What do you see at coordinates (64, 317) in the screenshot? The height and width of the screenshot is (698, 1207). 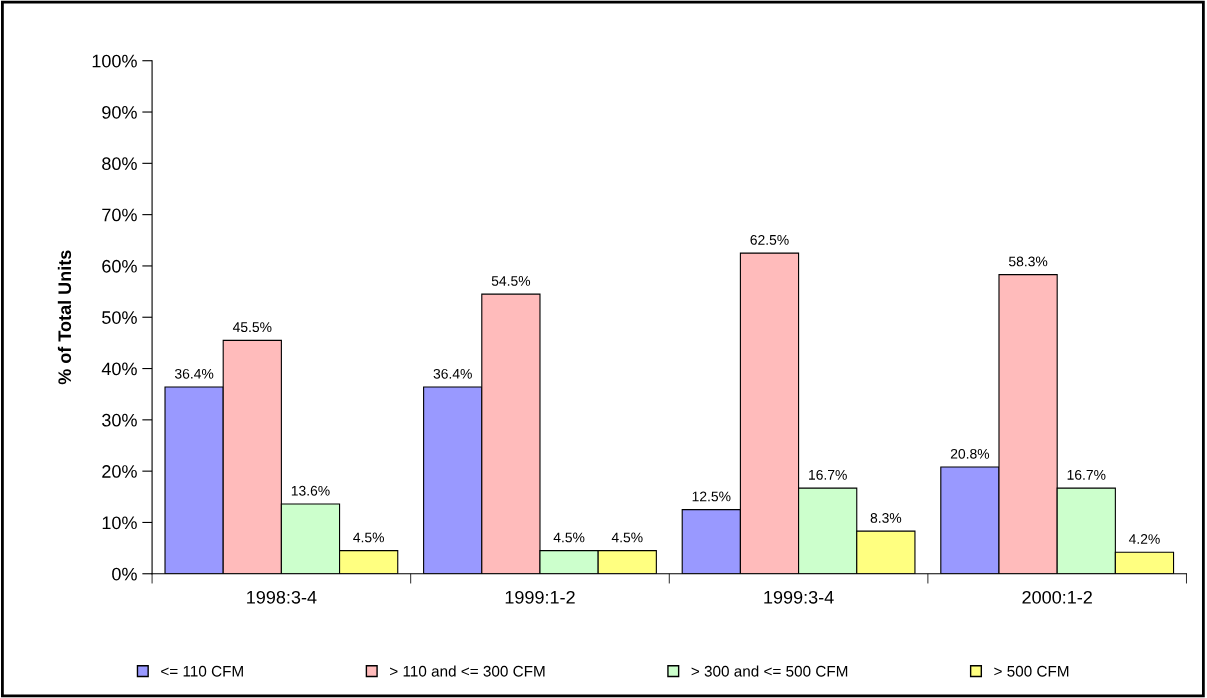 I see `y-axis-title: % of Total Units` at bounding box center [64, 317].